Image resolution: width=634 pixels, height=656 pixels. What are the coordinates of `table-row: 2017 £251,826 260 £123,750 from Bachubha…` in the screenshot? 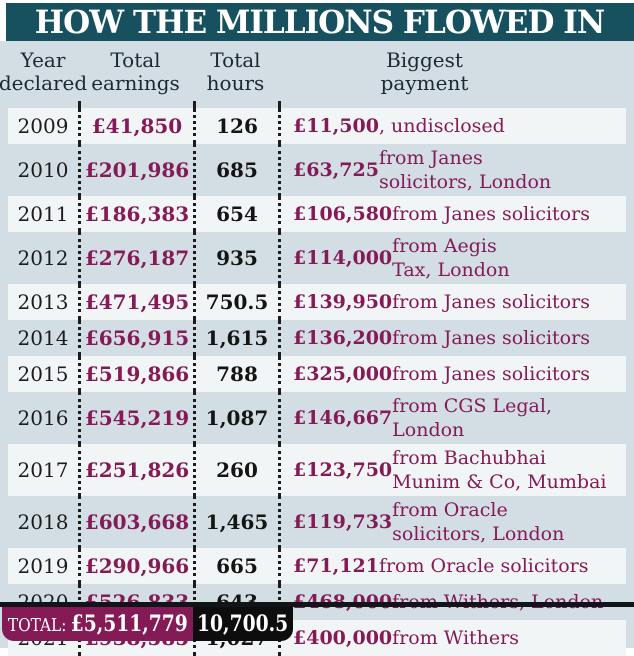 It's located at (317, 470).